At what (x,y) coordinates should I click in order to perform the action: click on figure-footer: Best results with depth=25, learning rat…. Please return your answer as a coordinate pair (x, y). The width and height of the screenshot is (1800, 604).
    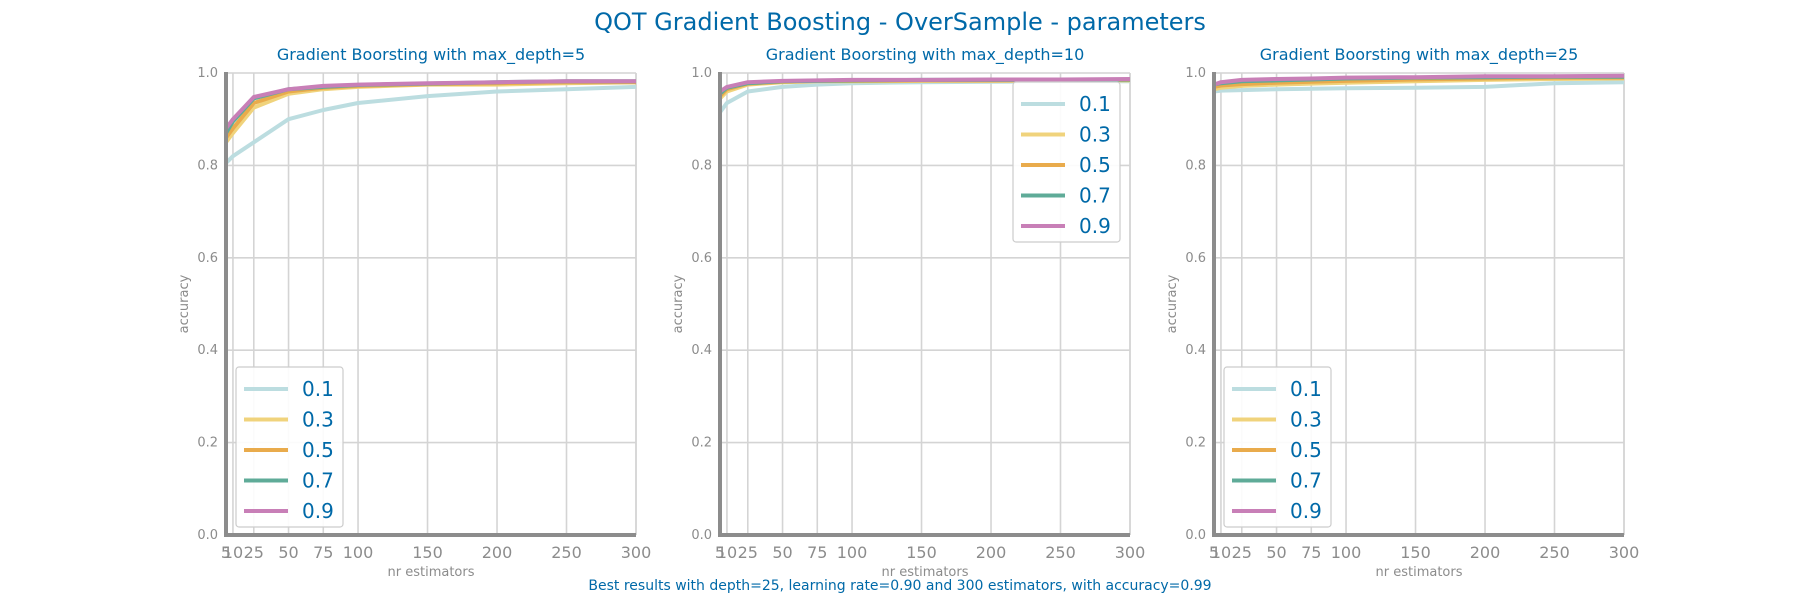
    Looking at the image, I should click on (899, 586).